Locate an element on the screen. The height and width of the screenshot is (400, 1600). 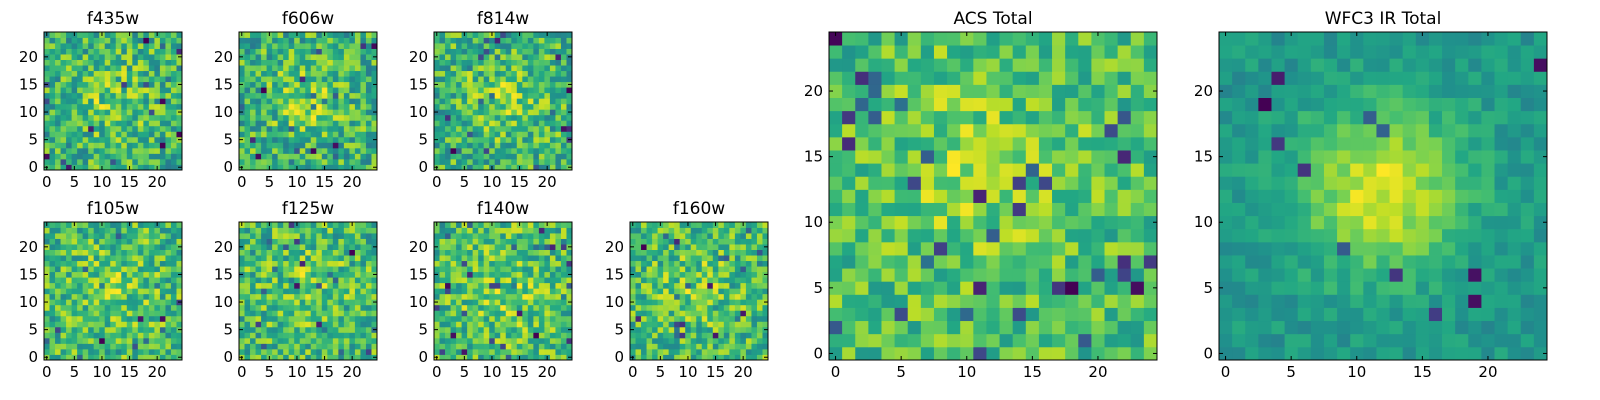
axes-frame is located at coordinates (113, 291).